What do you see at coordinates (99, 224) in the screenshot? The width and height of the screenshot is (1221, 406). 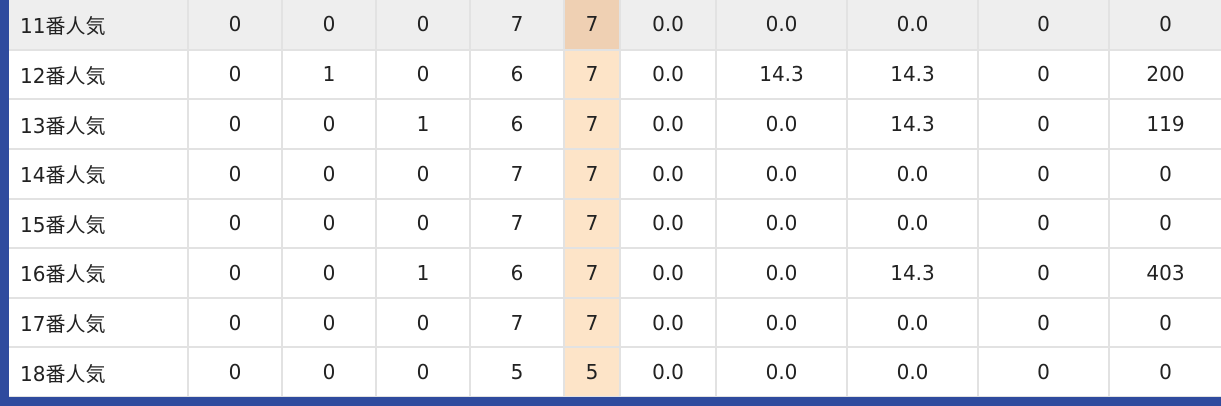 I see `row-label: 15番人気` at bounding box center [99, 224].